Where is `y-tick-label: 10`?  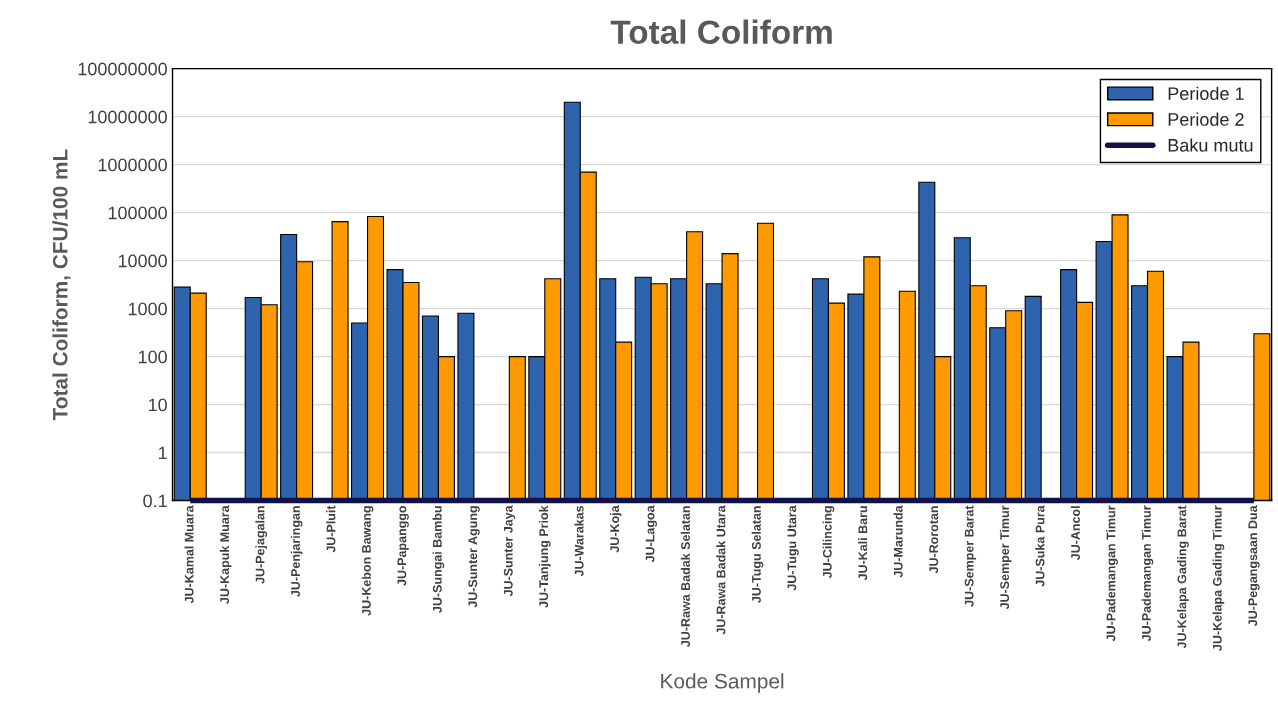 y-tick-label: 10 is located at coordinates (157, 405).